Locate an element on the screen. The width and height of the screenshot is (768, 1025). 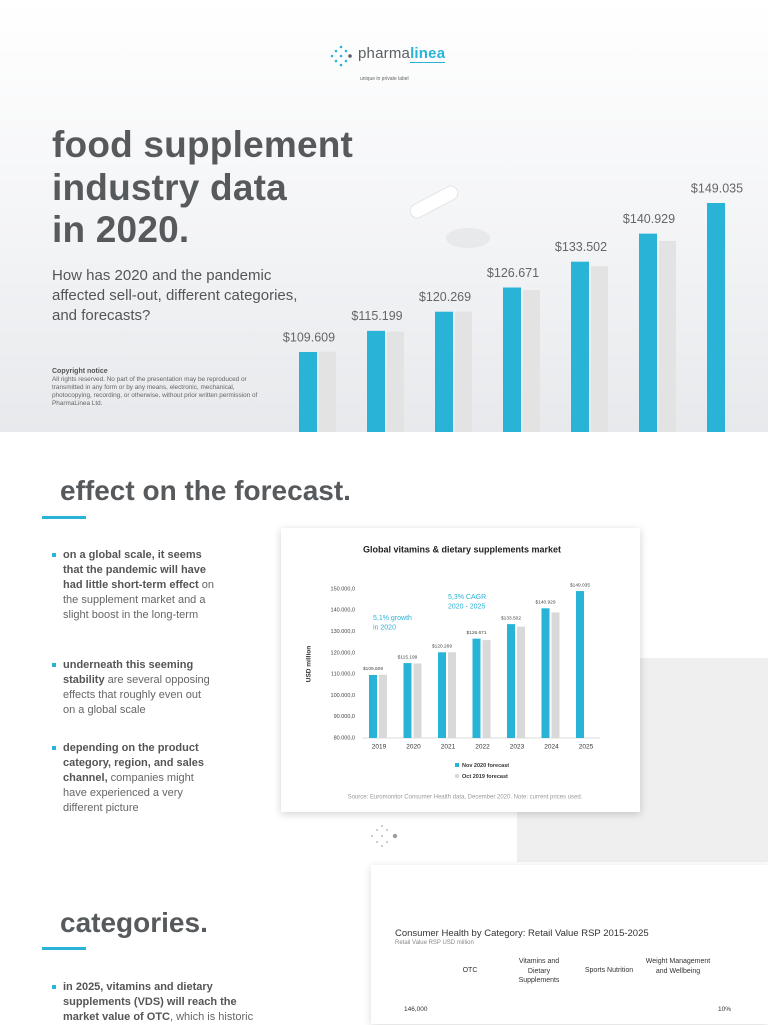
category-chart-subtitle: Retail Value RSP USD million is located at coordinates (434, 943).